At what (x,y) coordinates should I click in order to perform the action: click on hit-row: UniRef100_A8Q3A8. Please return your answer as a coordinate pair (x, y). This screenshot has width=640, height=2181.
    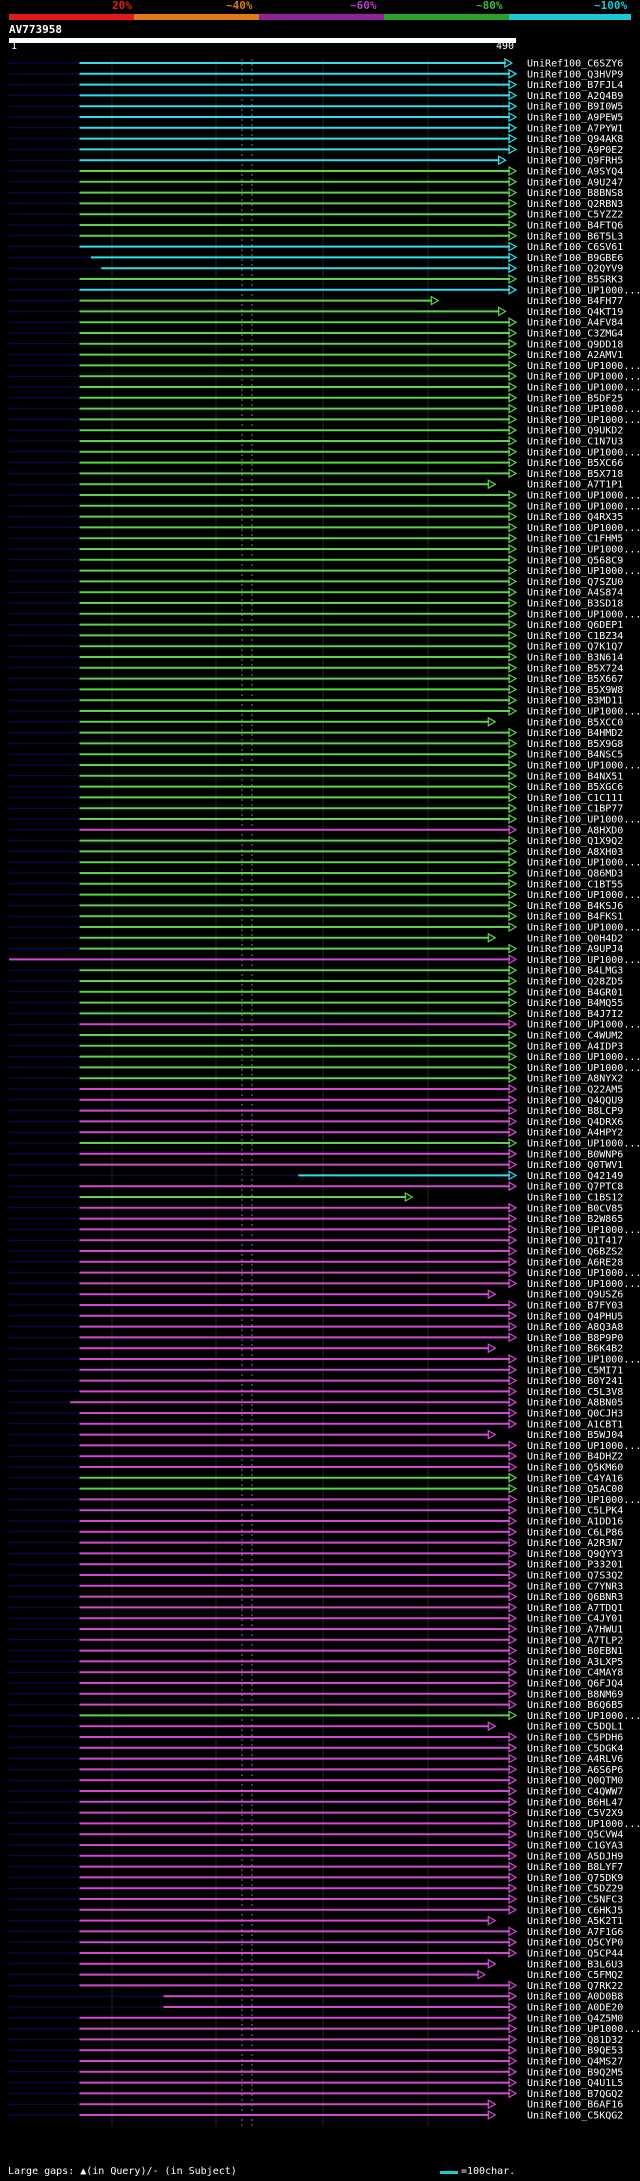
    Looking at the image, I should click on (316, 1327).